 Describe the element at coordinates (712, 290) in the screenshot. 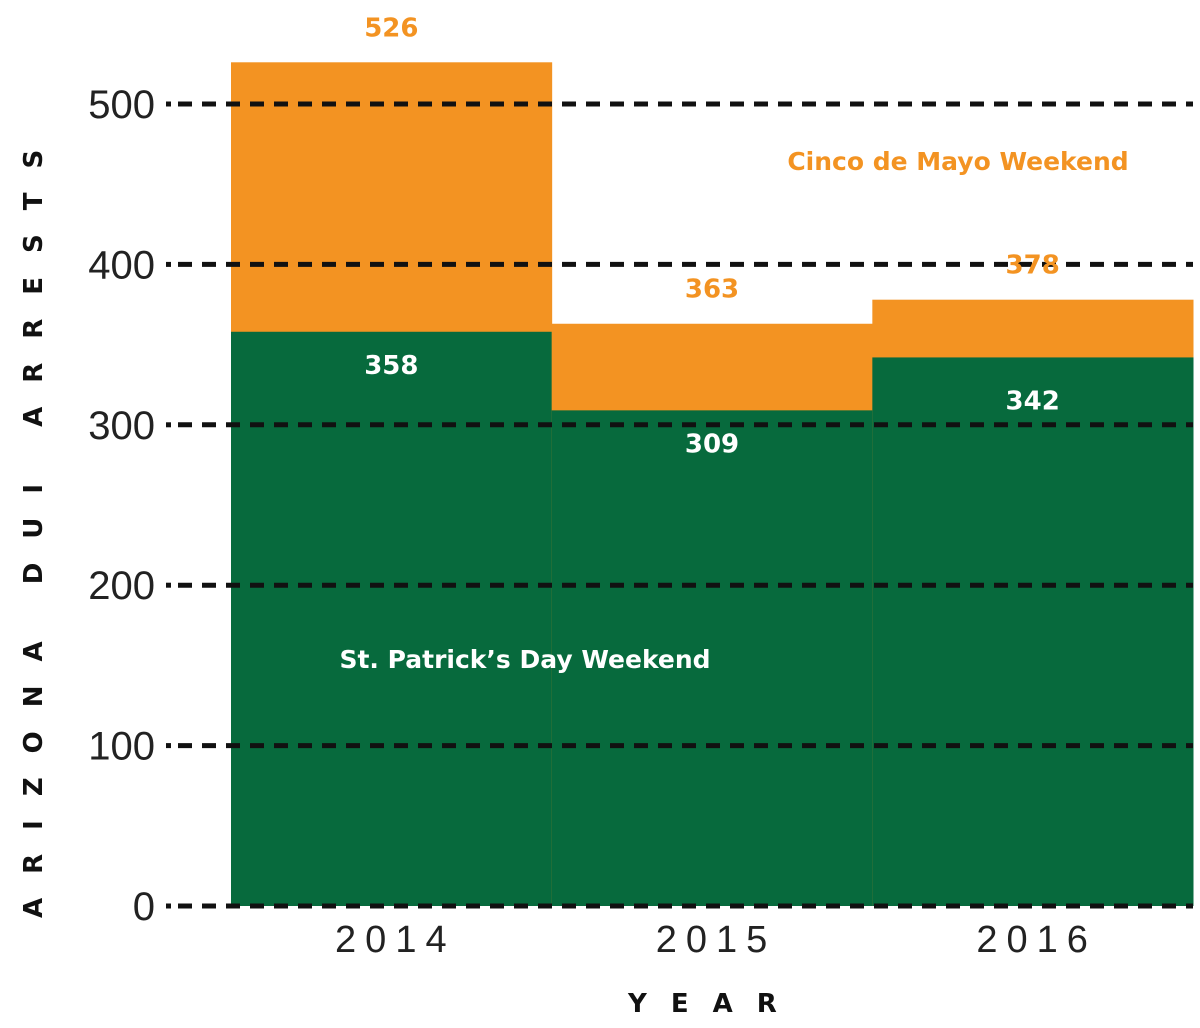

I see `value-label-cinco-2015: 363` at that location.